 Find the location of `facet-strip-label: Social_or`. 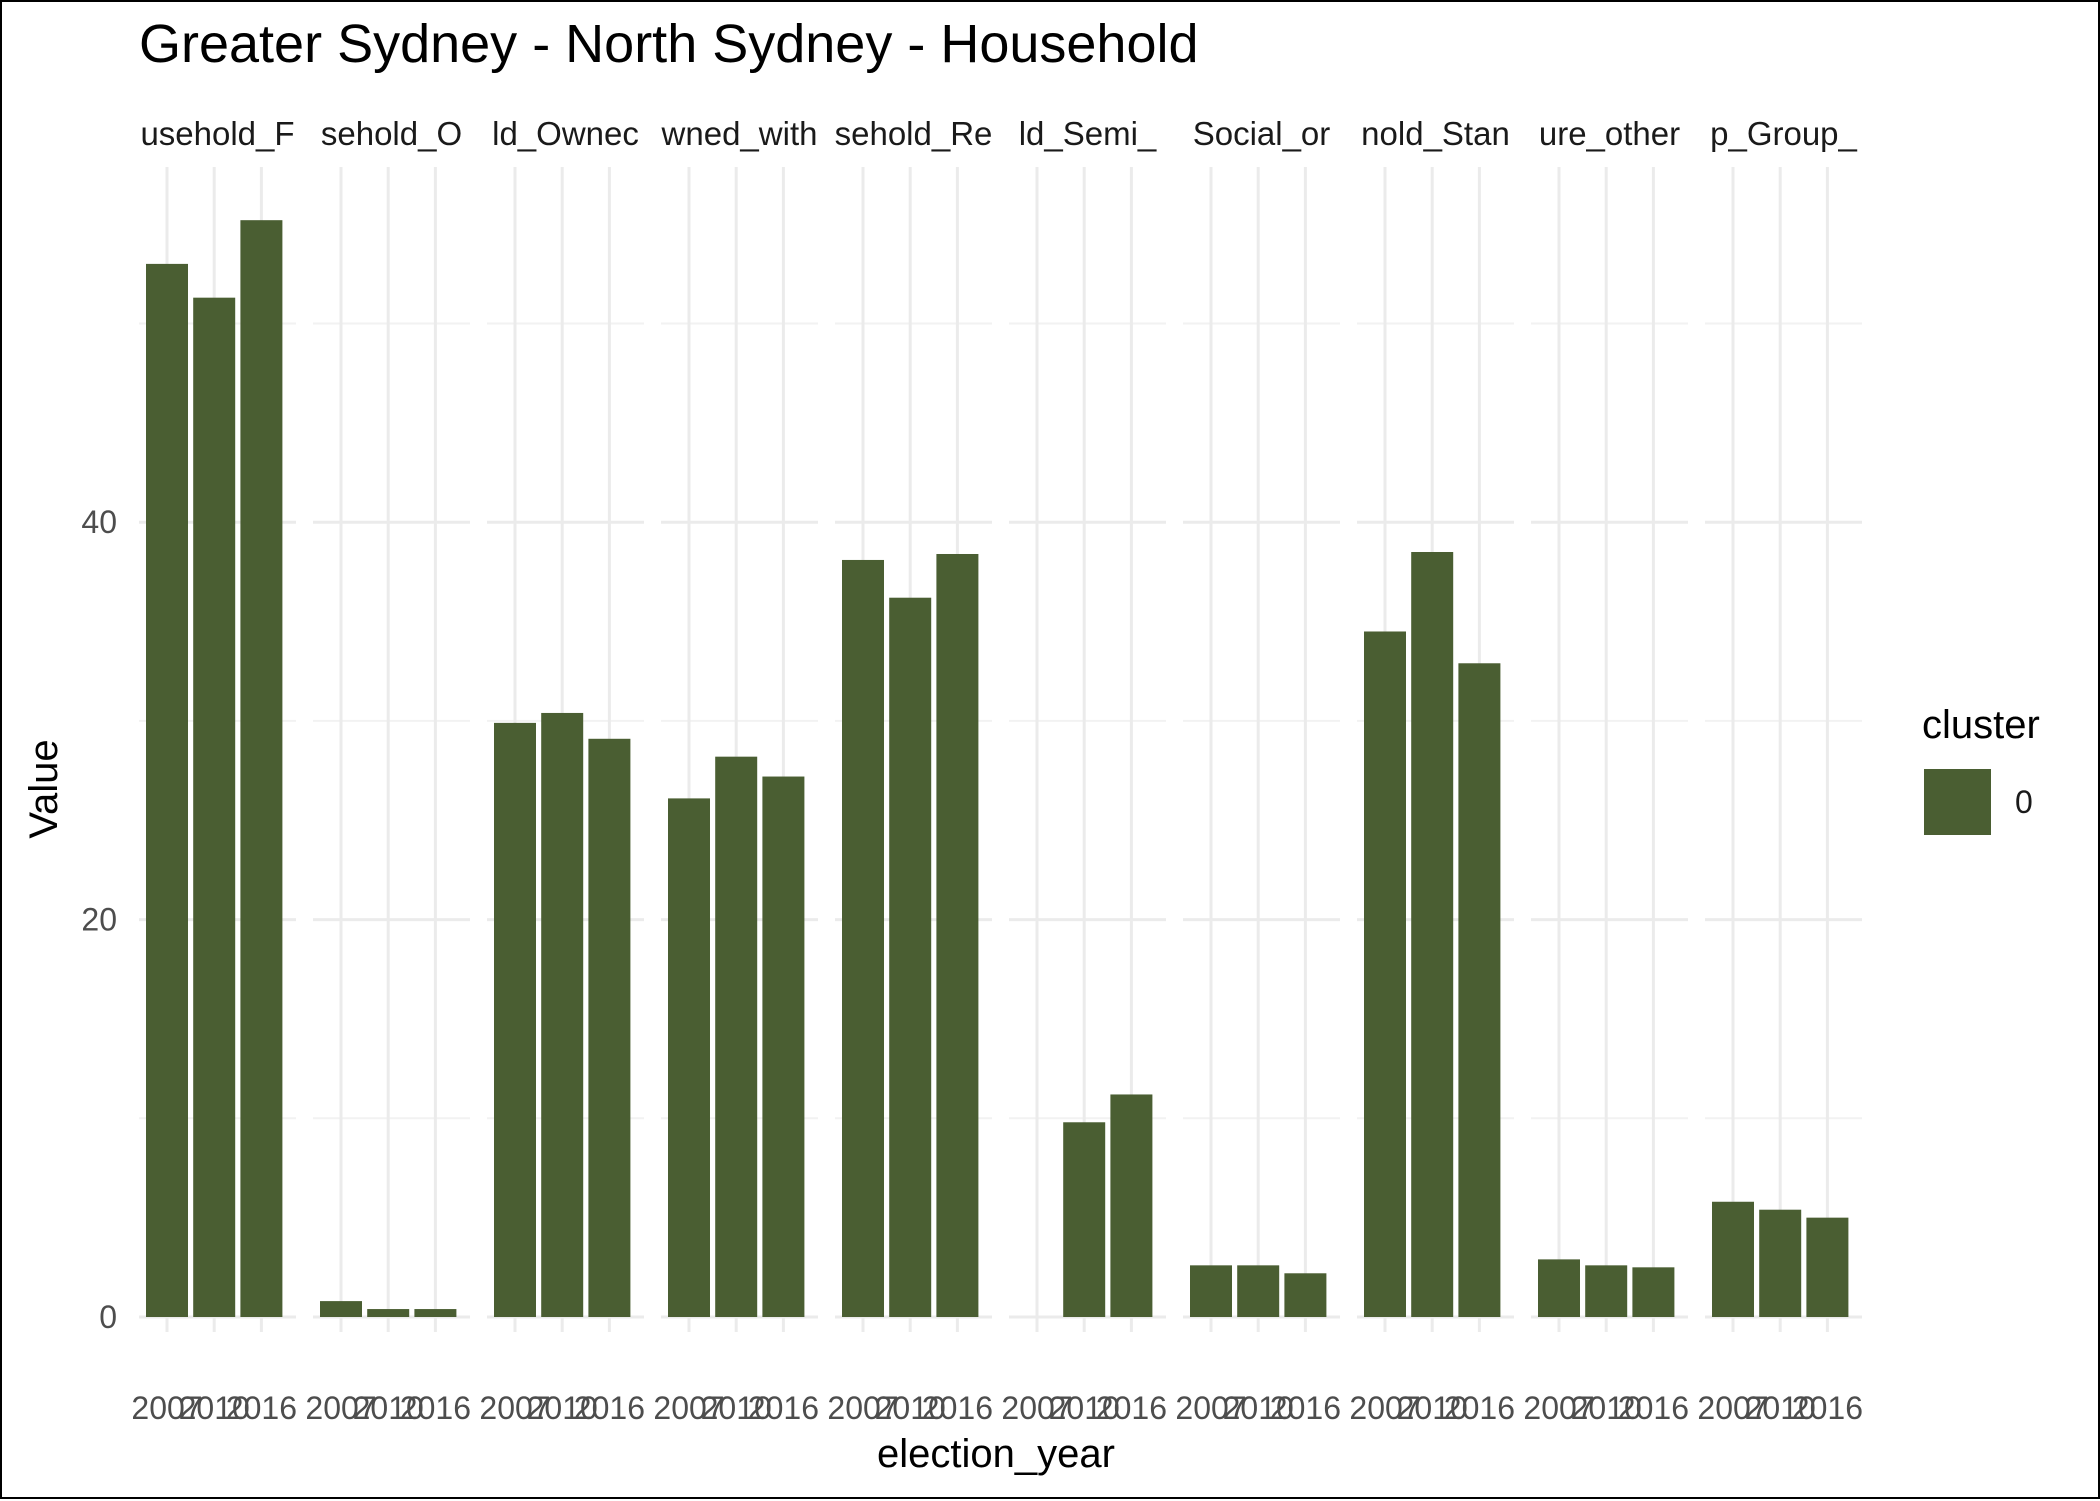

facet-strip-label: Social_or is located at coordinates (1262, 133).